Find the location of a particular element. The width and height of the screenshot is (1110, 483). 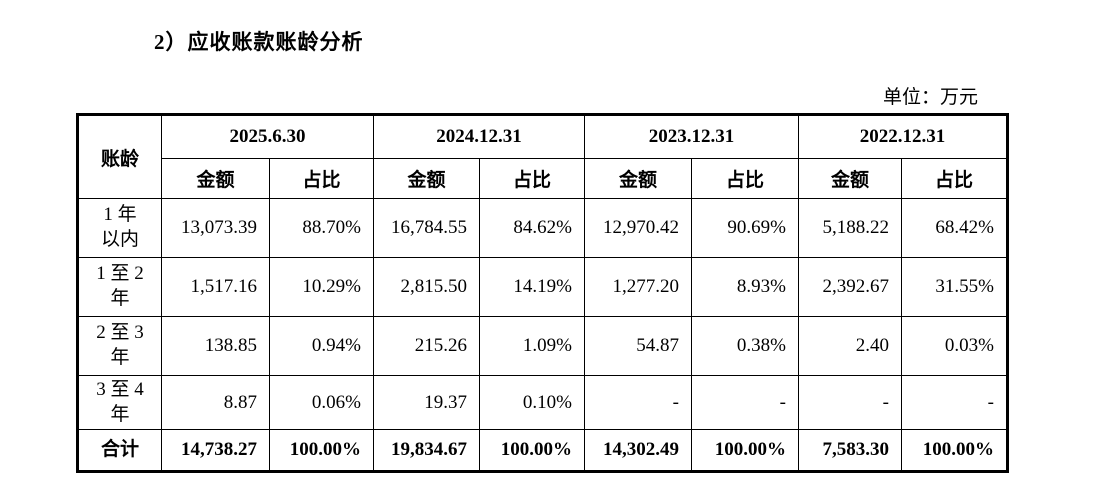

amount-cell: 2,392.67 is located at coordinates (850, 287).